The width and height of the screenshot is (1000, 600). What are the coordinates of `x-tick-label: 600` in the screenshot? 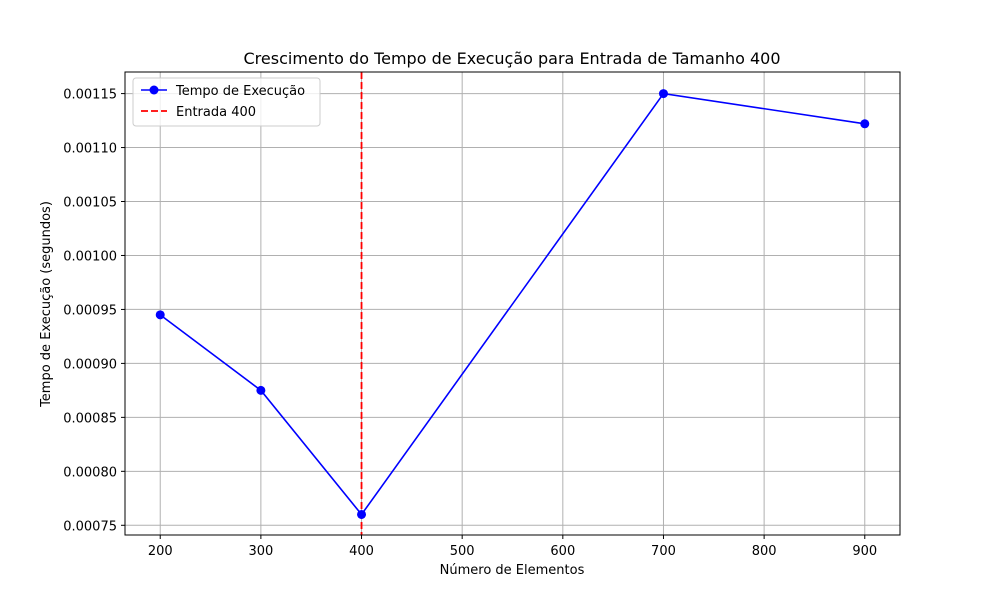 It's located at (562, 551).